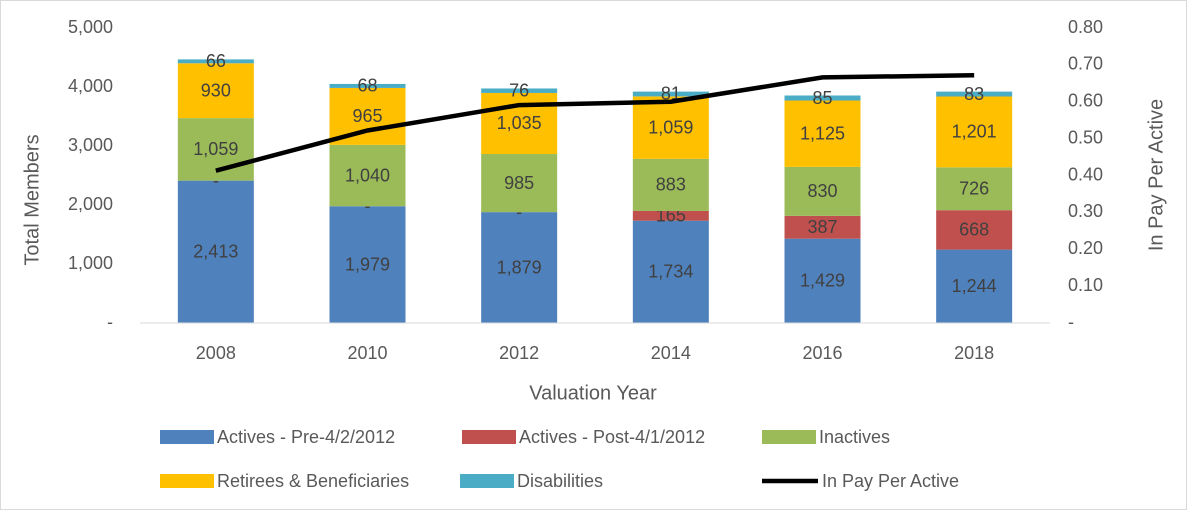  What do you see at coordinates (974, 353) in the screenshot?
I see `x-tick-label: 2018` at bounding box center [974, 353].